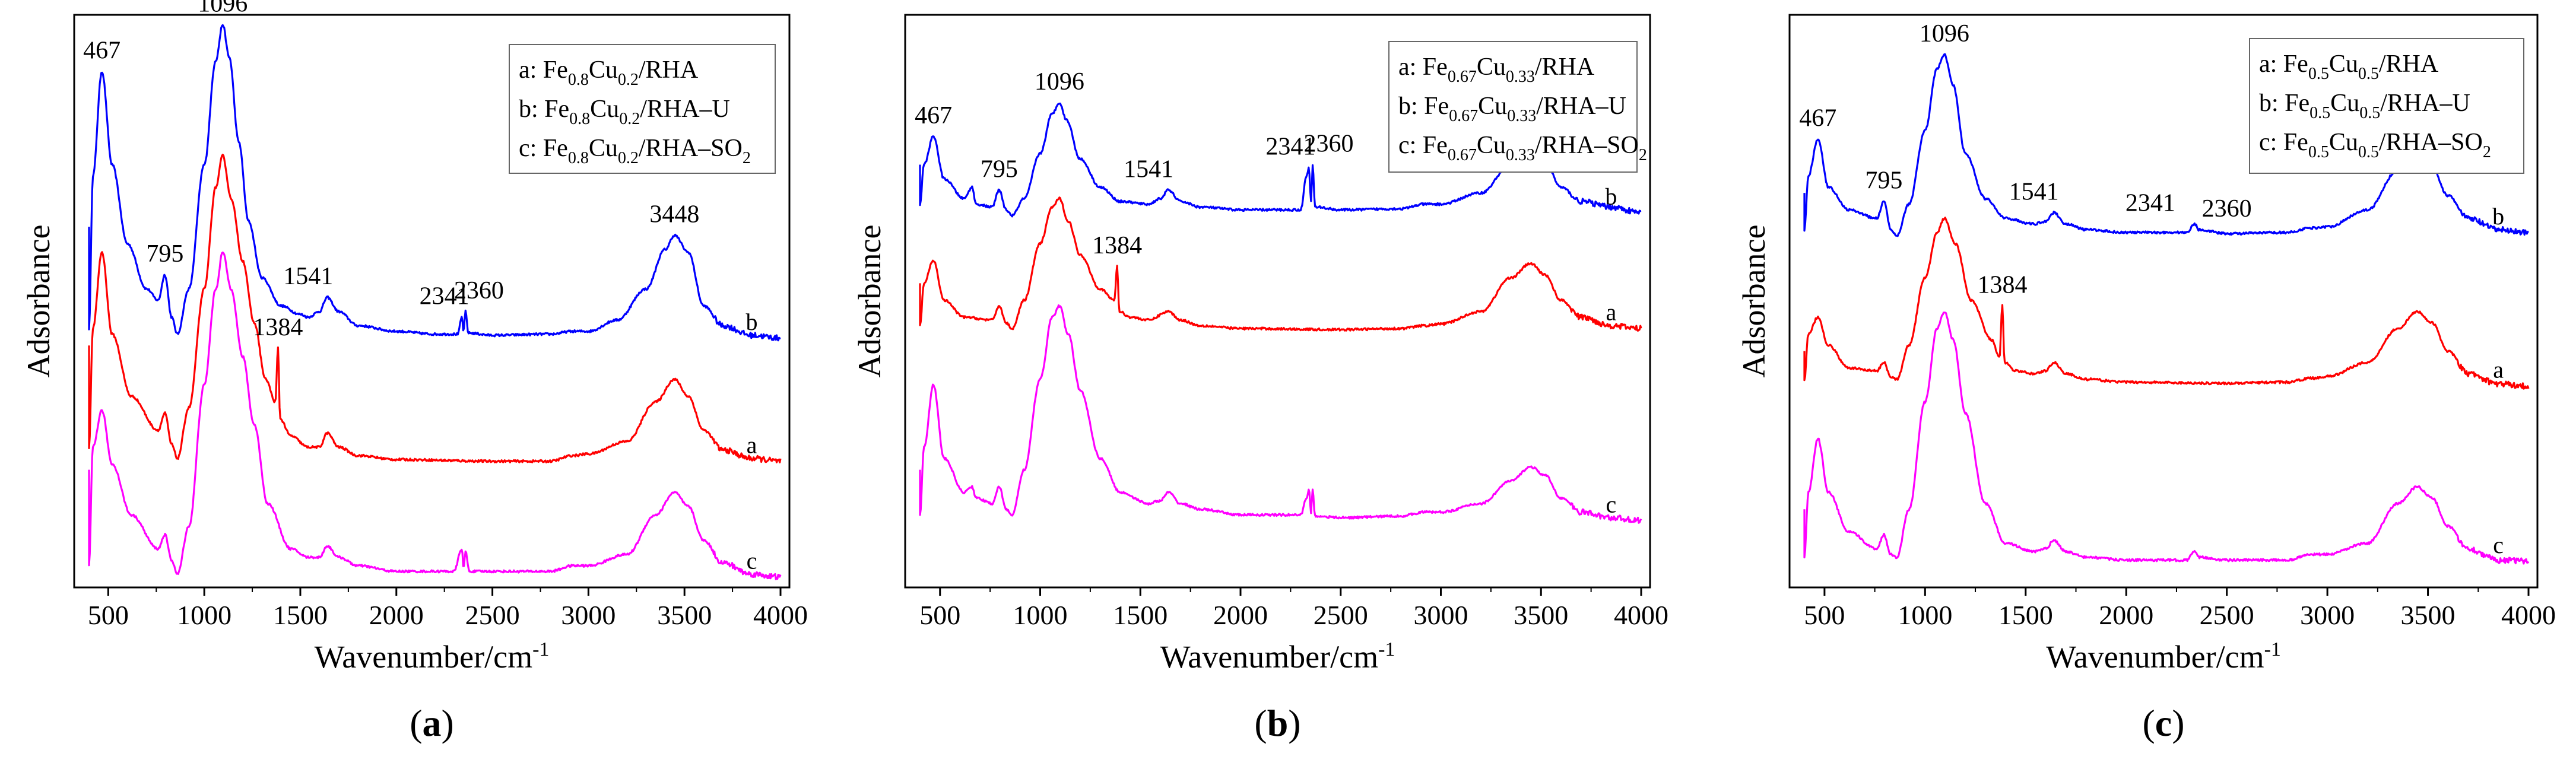 The image size is (2576, 769). Describe the element at coordinates (1496, 69) in the screenshot. I see `legend-entry-0: a: Fe0.67Cu0.33/RHA` at that location.